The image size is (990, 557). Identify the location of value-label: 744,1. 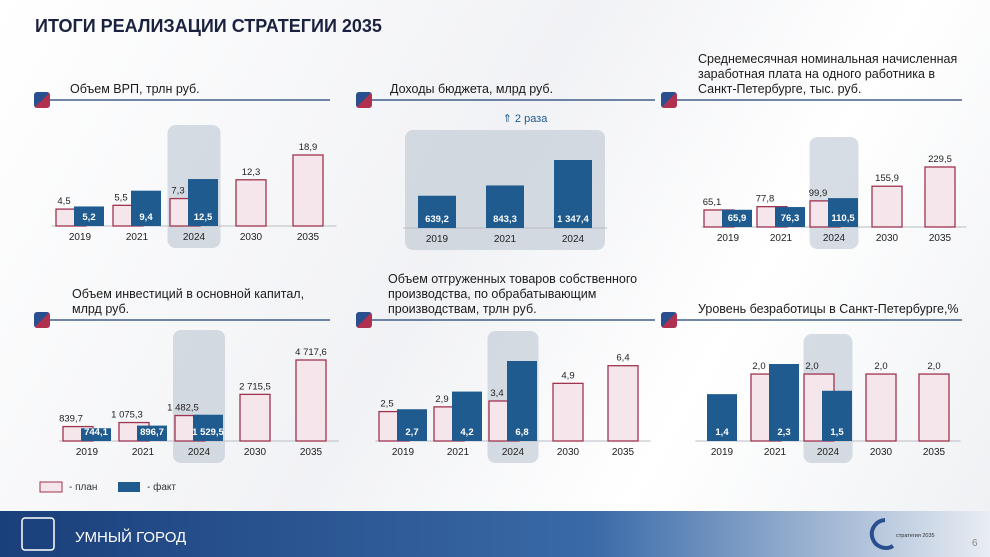
(96, 432).